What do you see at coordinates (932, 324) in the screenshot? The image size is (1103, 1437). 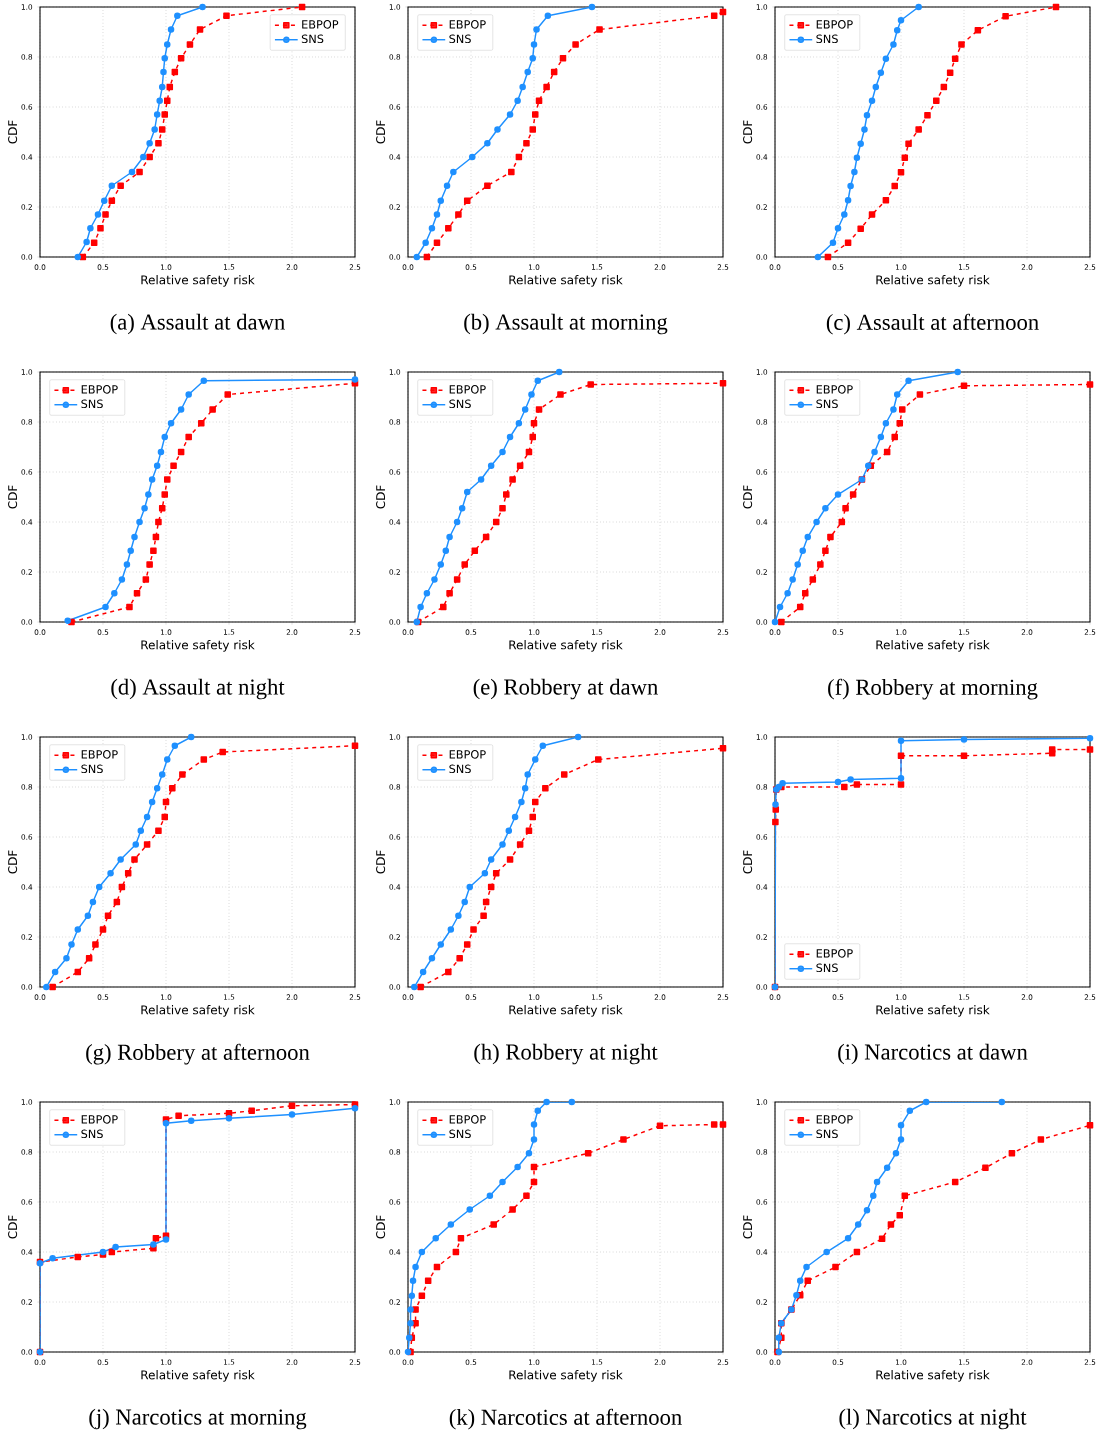 I see `text: (c) Assault at afternoon` at bounding box center [932, 324].